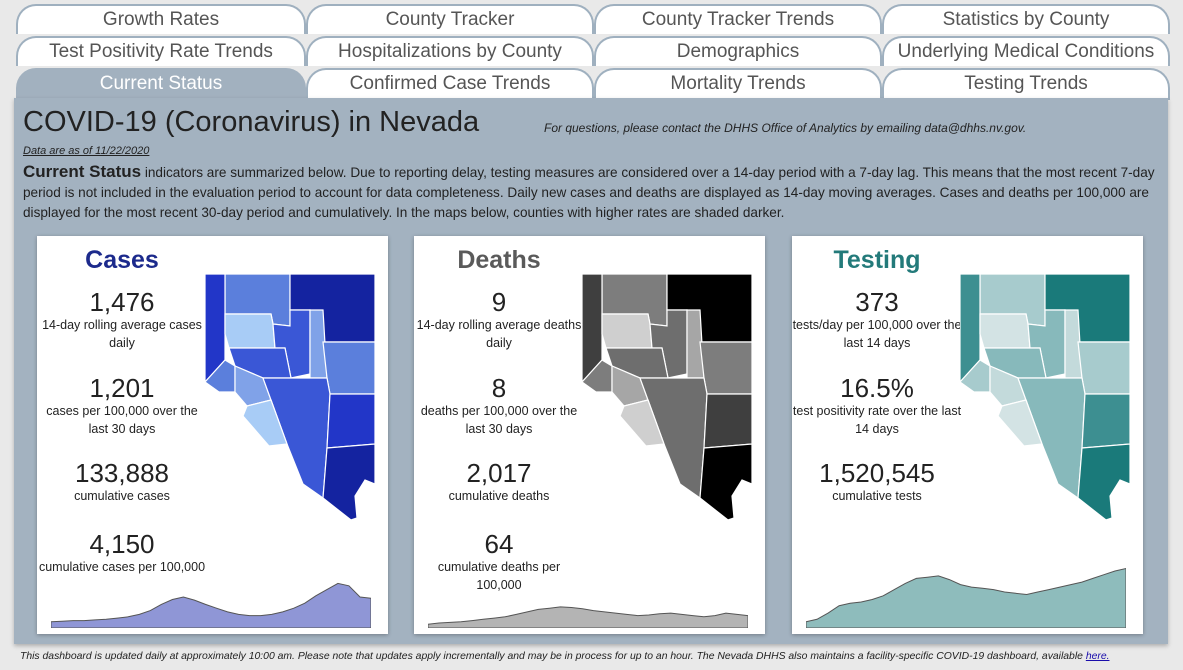 This screenshot has width=1183, height=670. I want to click on tab-county-tracker-trends: County Tracker Trends, so click(738, 19).